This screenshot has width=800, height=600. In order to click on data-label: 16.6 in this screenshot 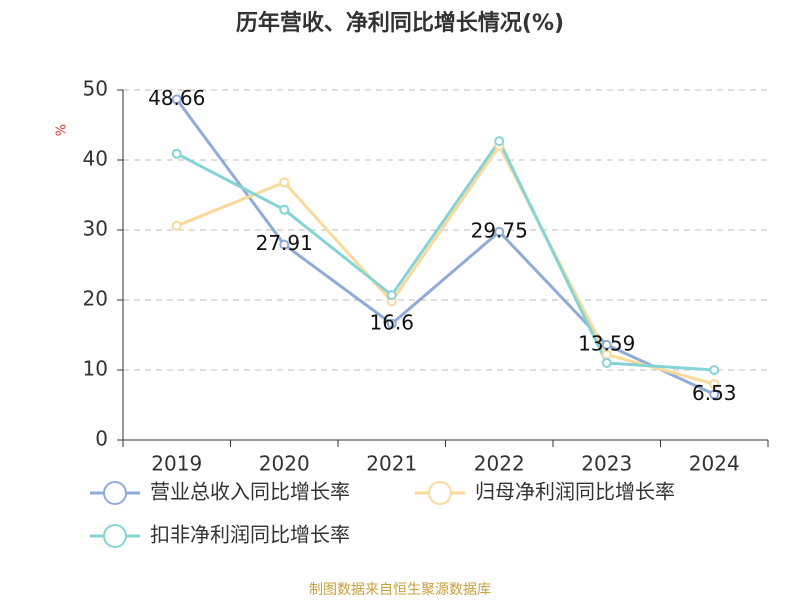, I will do `click(391, 322)`.